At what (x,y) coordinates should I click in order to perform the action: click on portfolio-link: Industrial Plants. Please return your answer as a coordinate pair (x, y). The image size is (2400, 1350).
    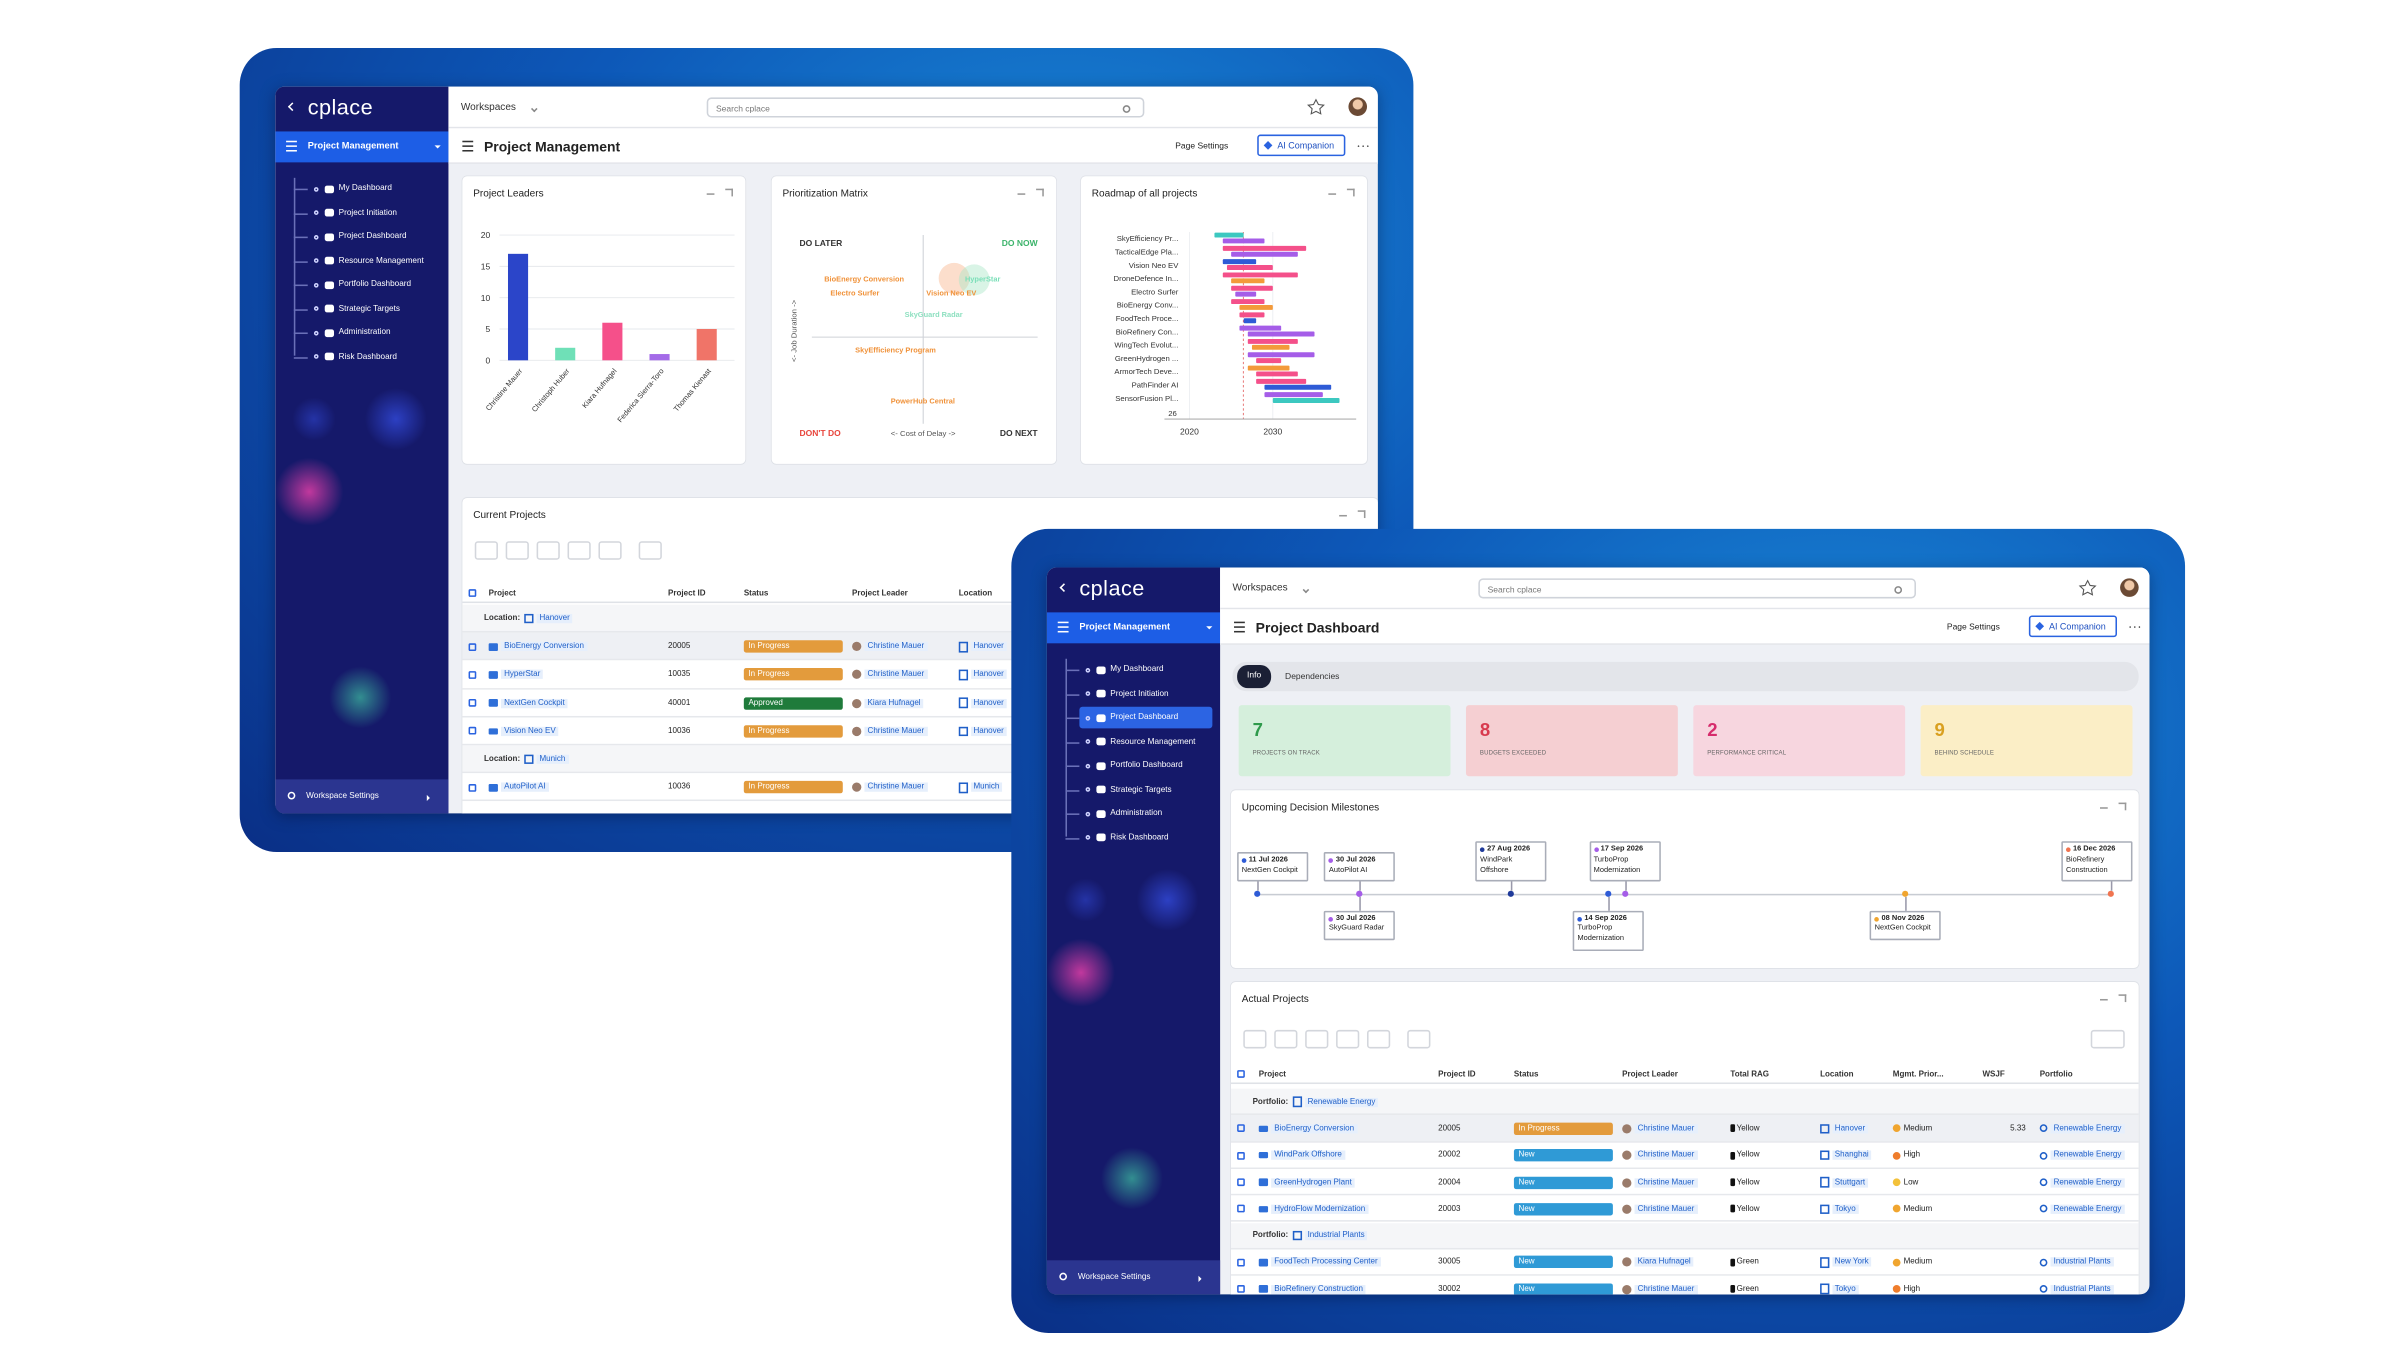
    Looking at the image, I should click on (2082, 1289).